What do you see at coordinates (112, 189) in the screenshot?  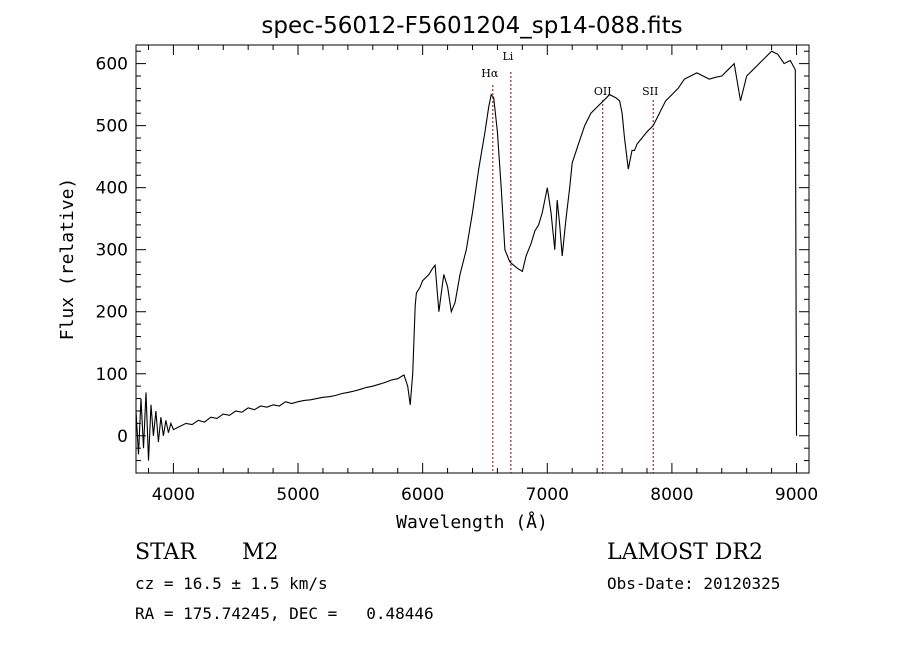 I see `y-tick-label: 400` at bounding box center [112, 189].